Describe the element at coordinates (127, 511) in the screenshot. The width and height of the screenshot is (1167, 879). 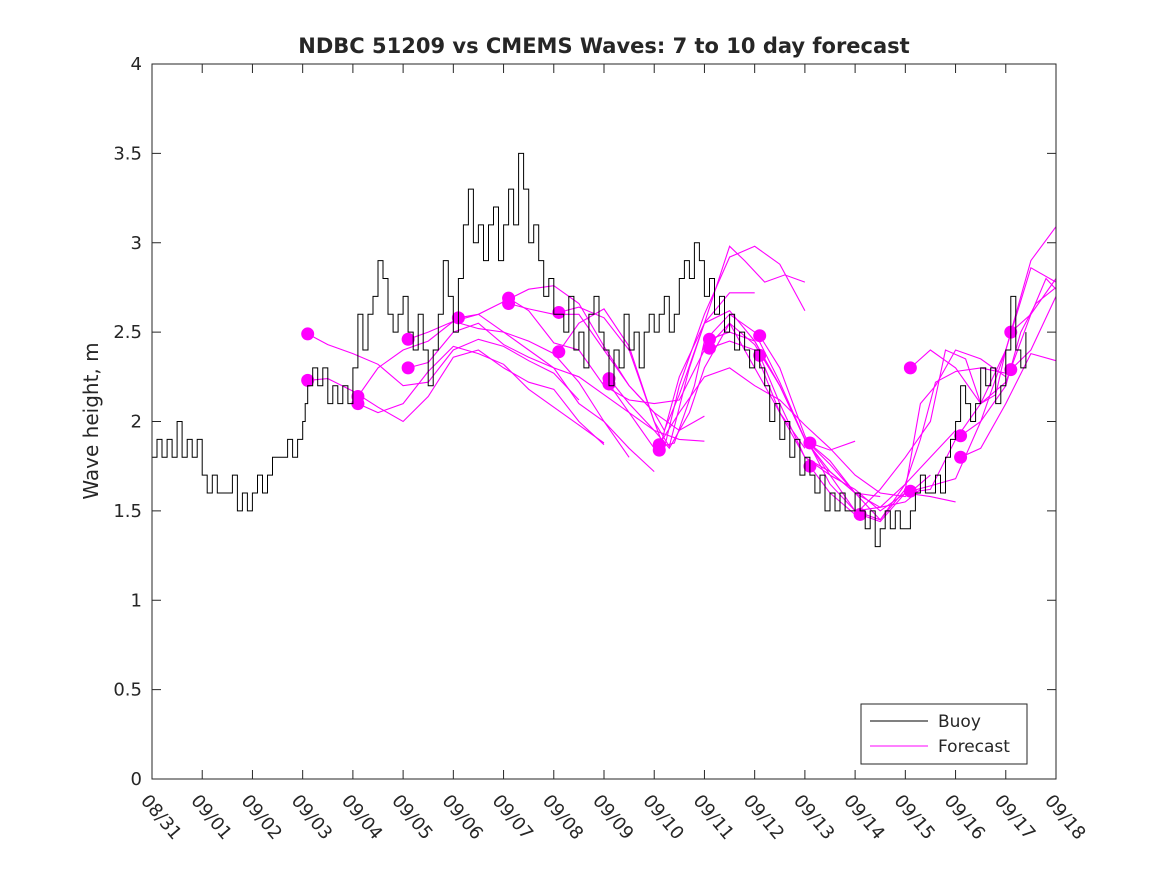
I see `y-tick-label: 1.5` at that location.